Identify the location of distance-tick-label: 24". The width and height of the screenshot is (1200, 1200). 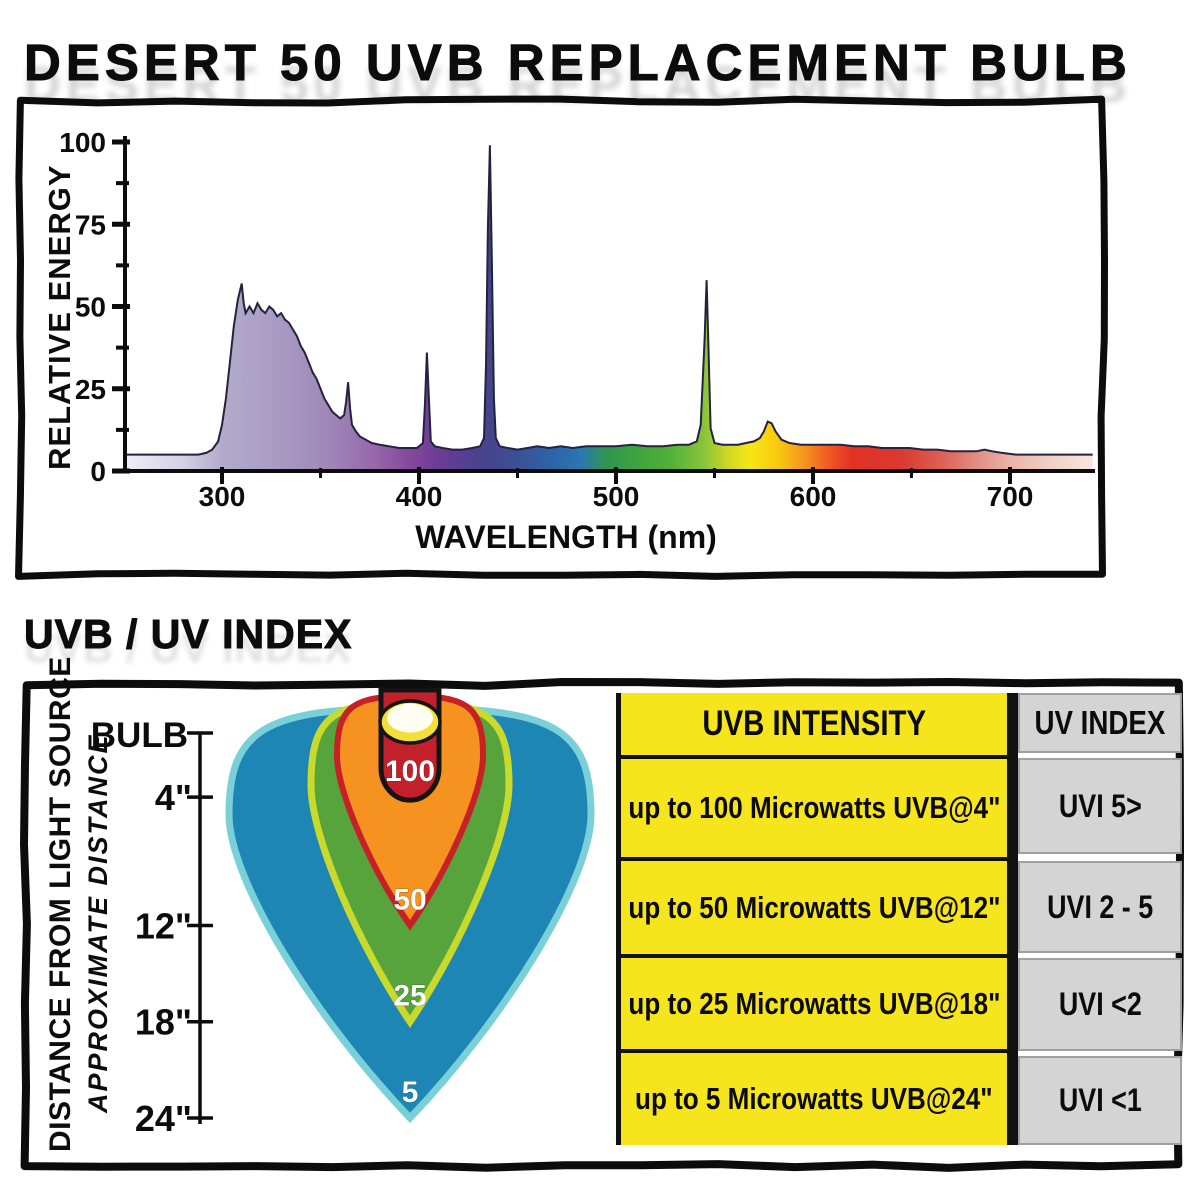
(163, 1118).